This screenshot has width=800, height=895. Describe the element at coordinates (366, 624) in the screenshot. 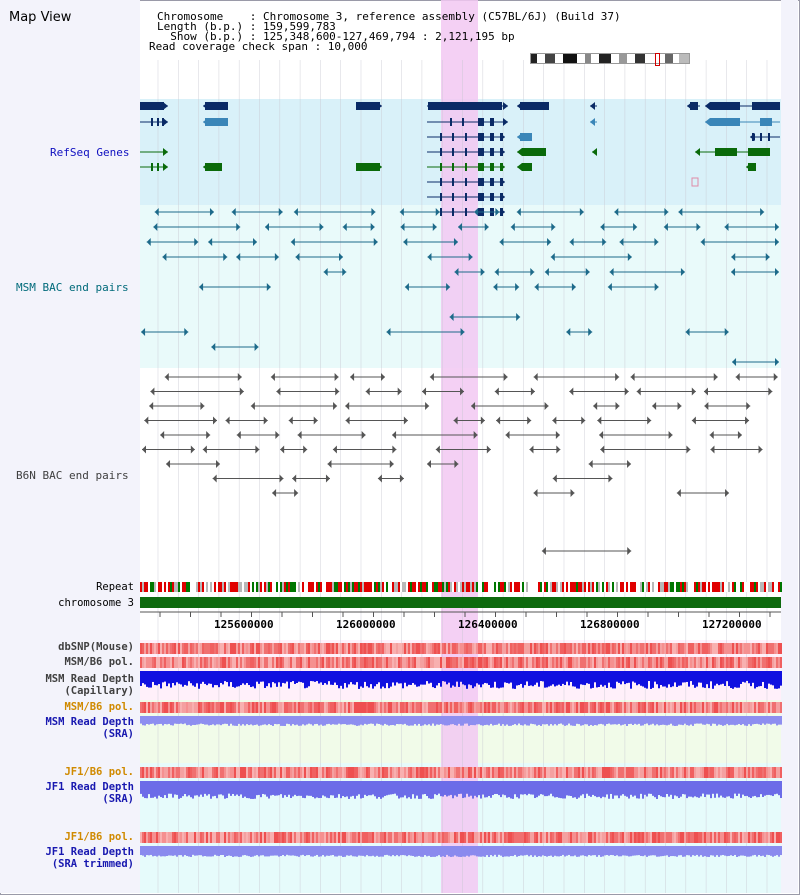

I see `axis-tick-label: 126000000` at that location.